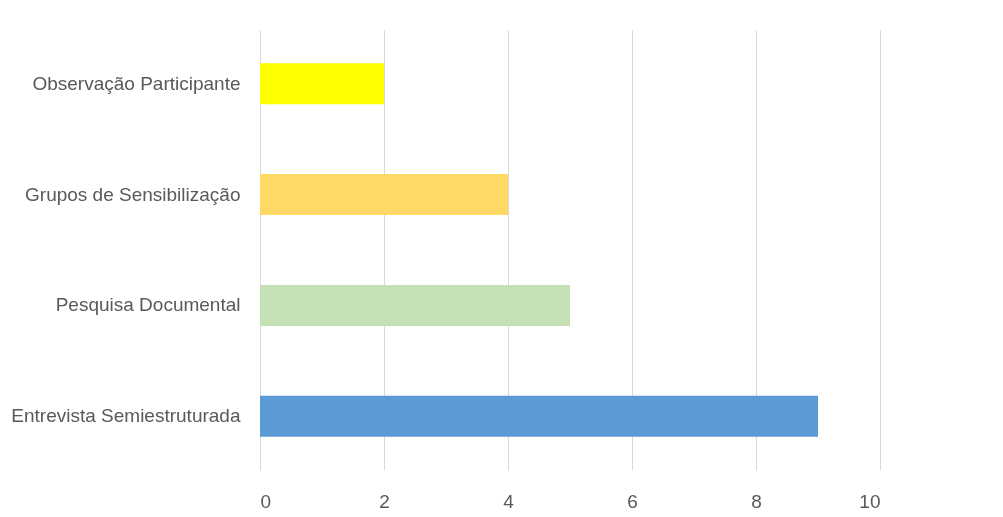 The image size is (1003, 517). What do you see at coordinates (756, 501) in the screenshot?
I see `x-tick-label: 8` at bounding box center [756, 501].